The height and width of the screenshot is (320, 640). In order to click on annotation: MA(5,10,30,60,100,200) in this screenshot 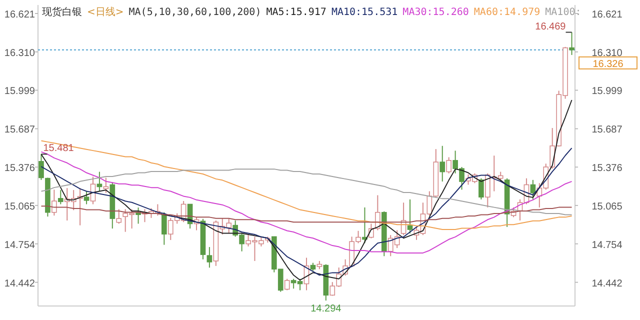, I will do `click(195, 12)`.